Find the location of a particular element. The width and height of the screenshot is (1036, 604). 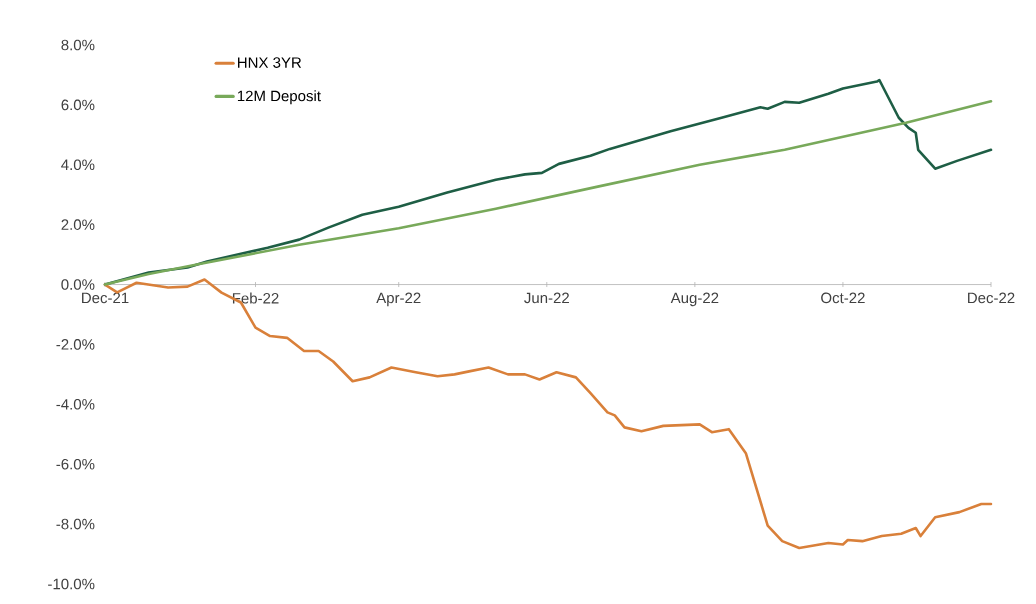

y-tick-label: 2.0% is located at coordinates (78, 224).